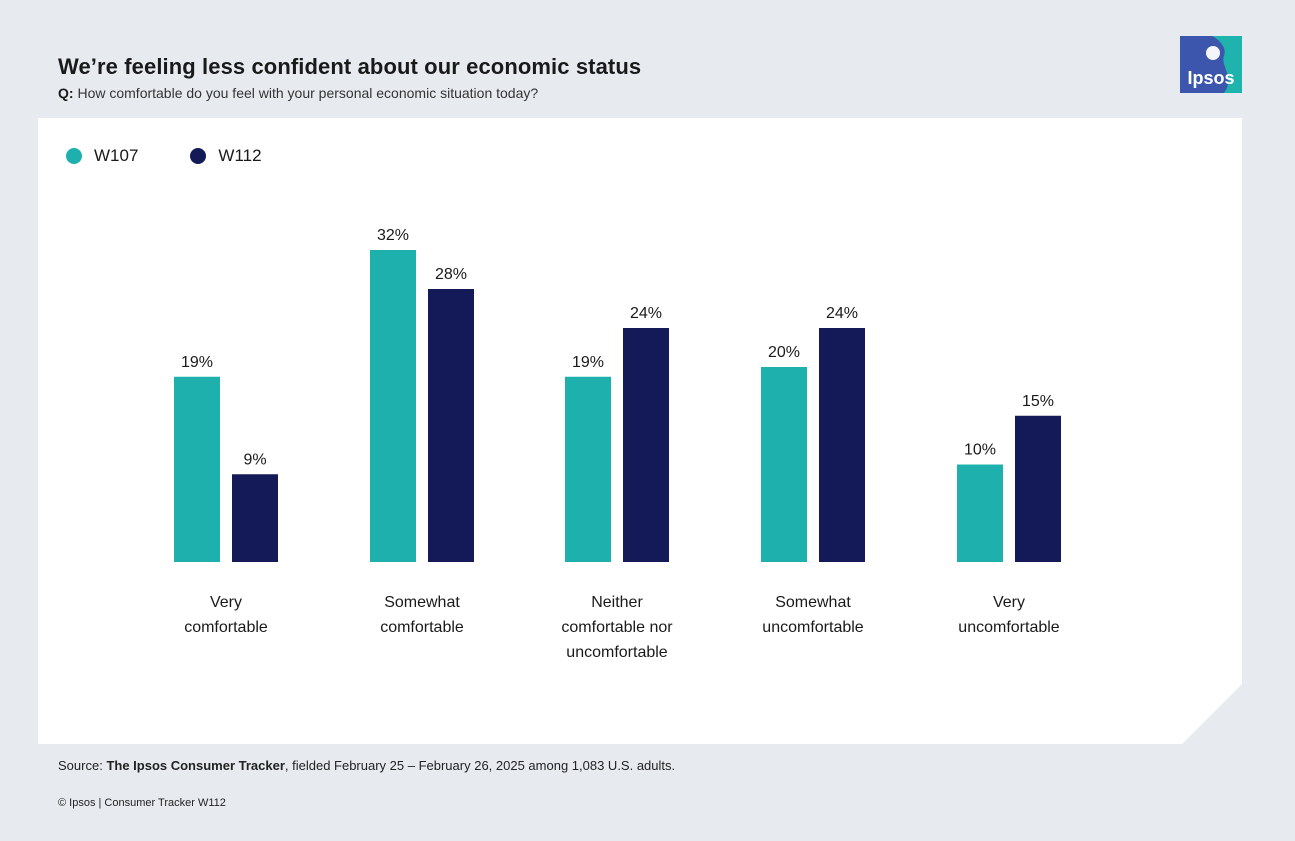  What do you see at coordinates (254, 459) in the screenshot?
I see `data-label-w112-0: 9%` at bounding box center [254, 459].